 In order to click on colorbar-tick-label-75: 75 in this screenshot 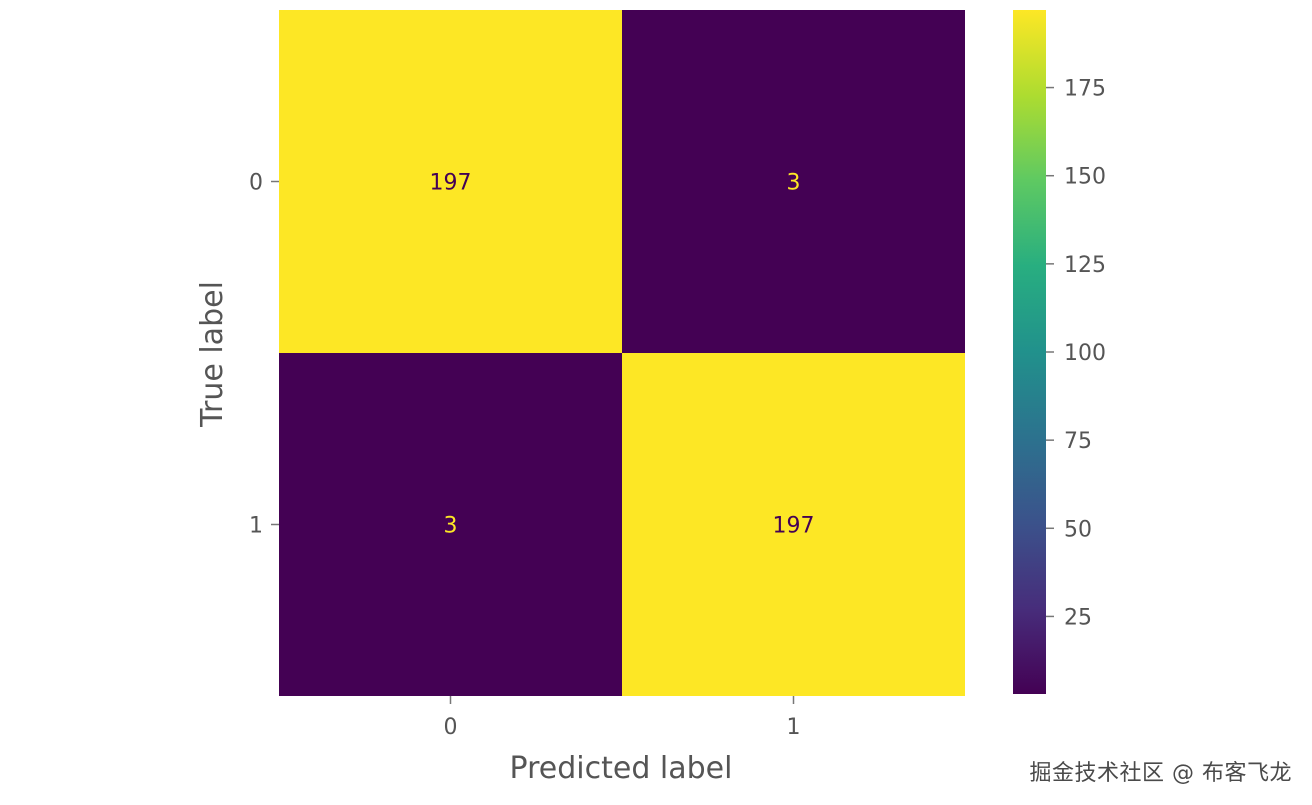, I will do `click(1078, 441)`.